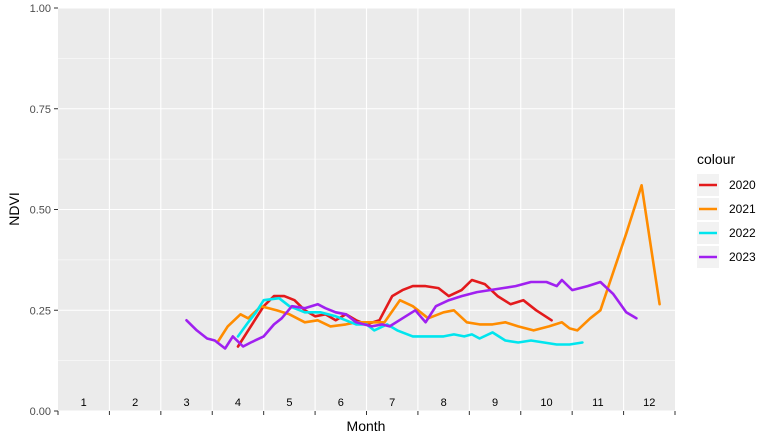  Describe the element at coordinates (597, 403) in the screenshot. I see `month-label: 11` at that location.